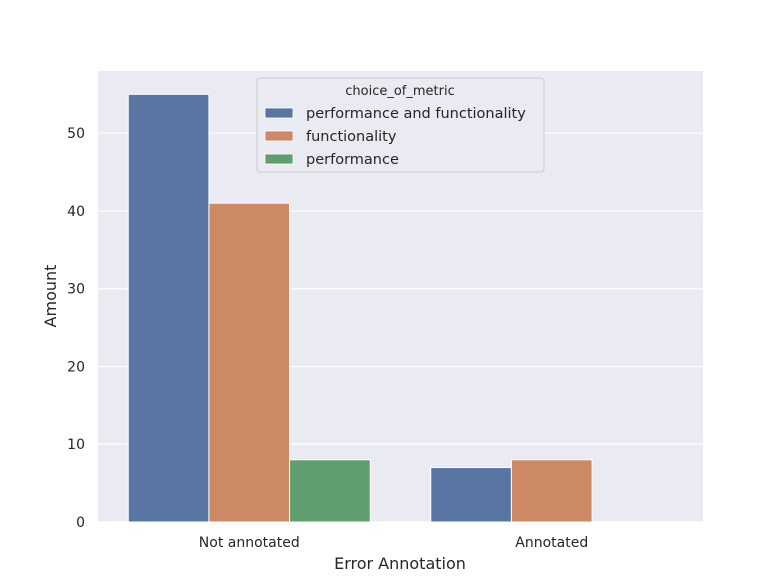  Describe the element at coordinates (551, 543) in the screenshot. I see `x-tick-label: Annotated` at that location.